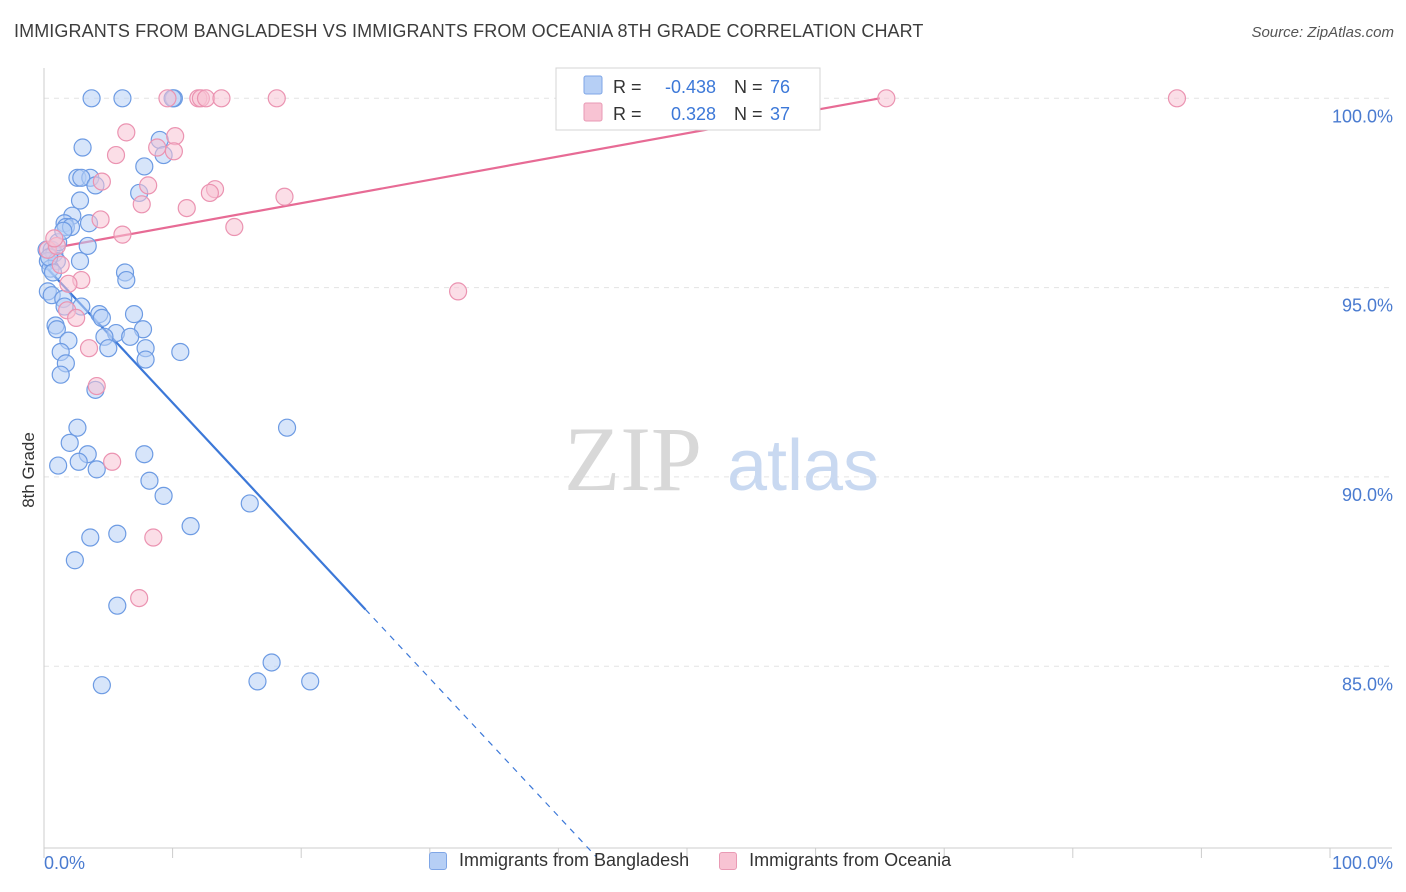 Image resolution: width=1406 pixels, height=892 pixels. What do you see at coordinates (748, 114) in the screenshot?
I see `stats-n-label-pink: N =` at bounding box center [748, 114].